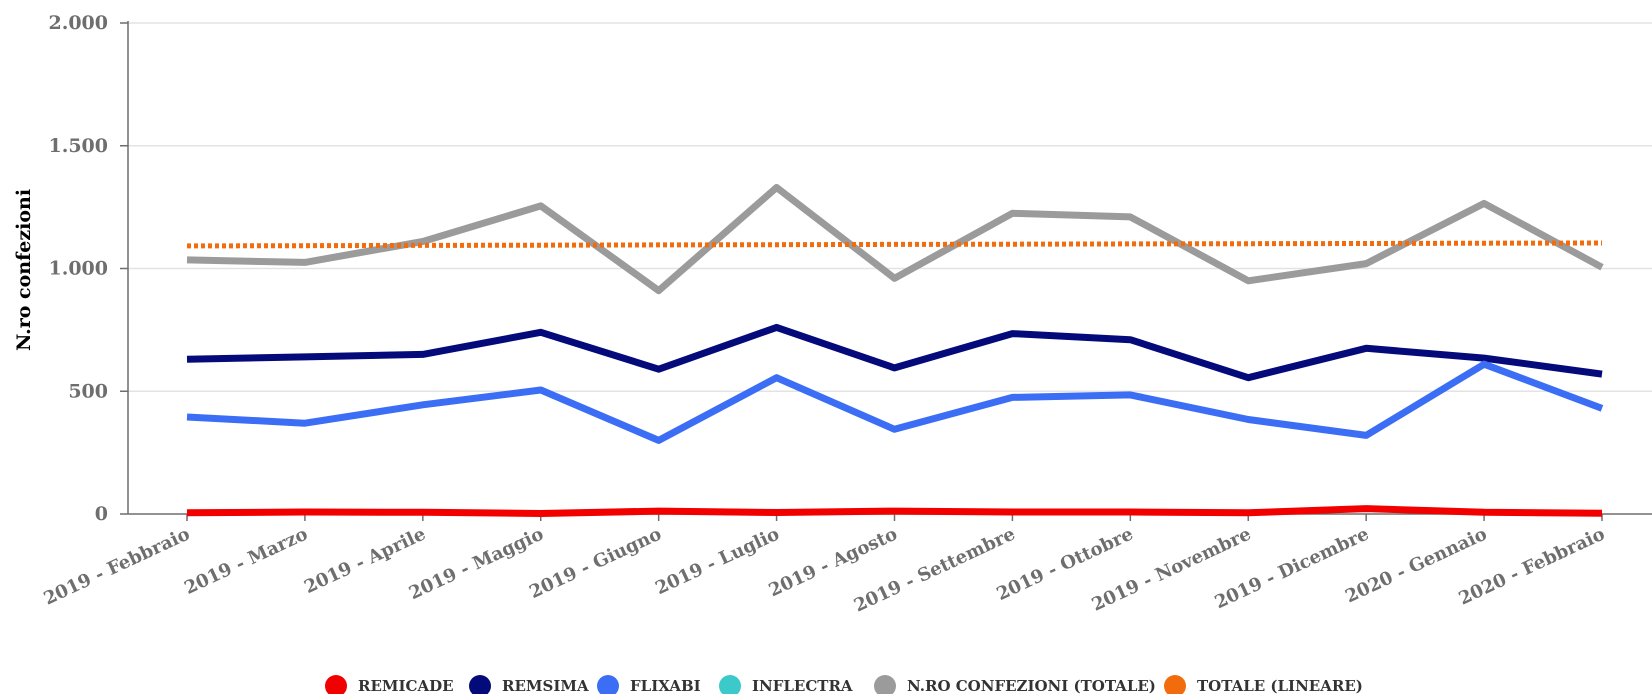  I want to click on x-tick-label: 2019 - Maggio, so click(476, 563).